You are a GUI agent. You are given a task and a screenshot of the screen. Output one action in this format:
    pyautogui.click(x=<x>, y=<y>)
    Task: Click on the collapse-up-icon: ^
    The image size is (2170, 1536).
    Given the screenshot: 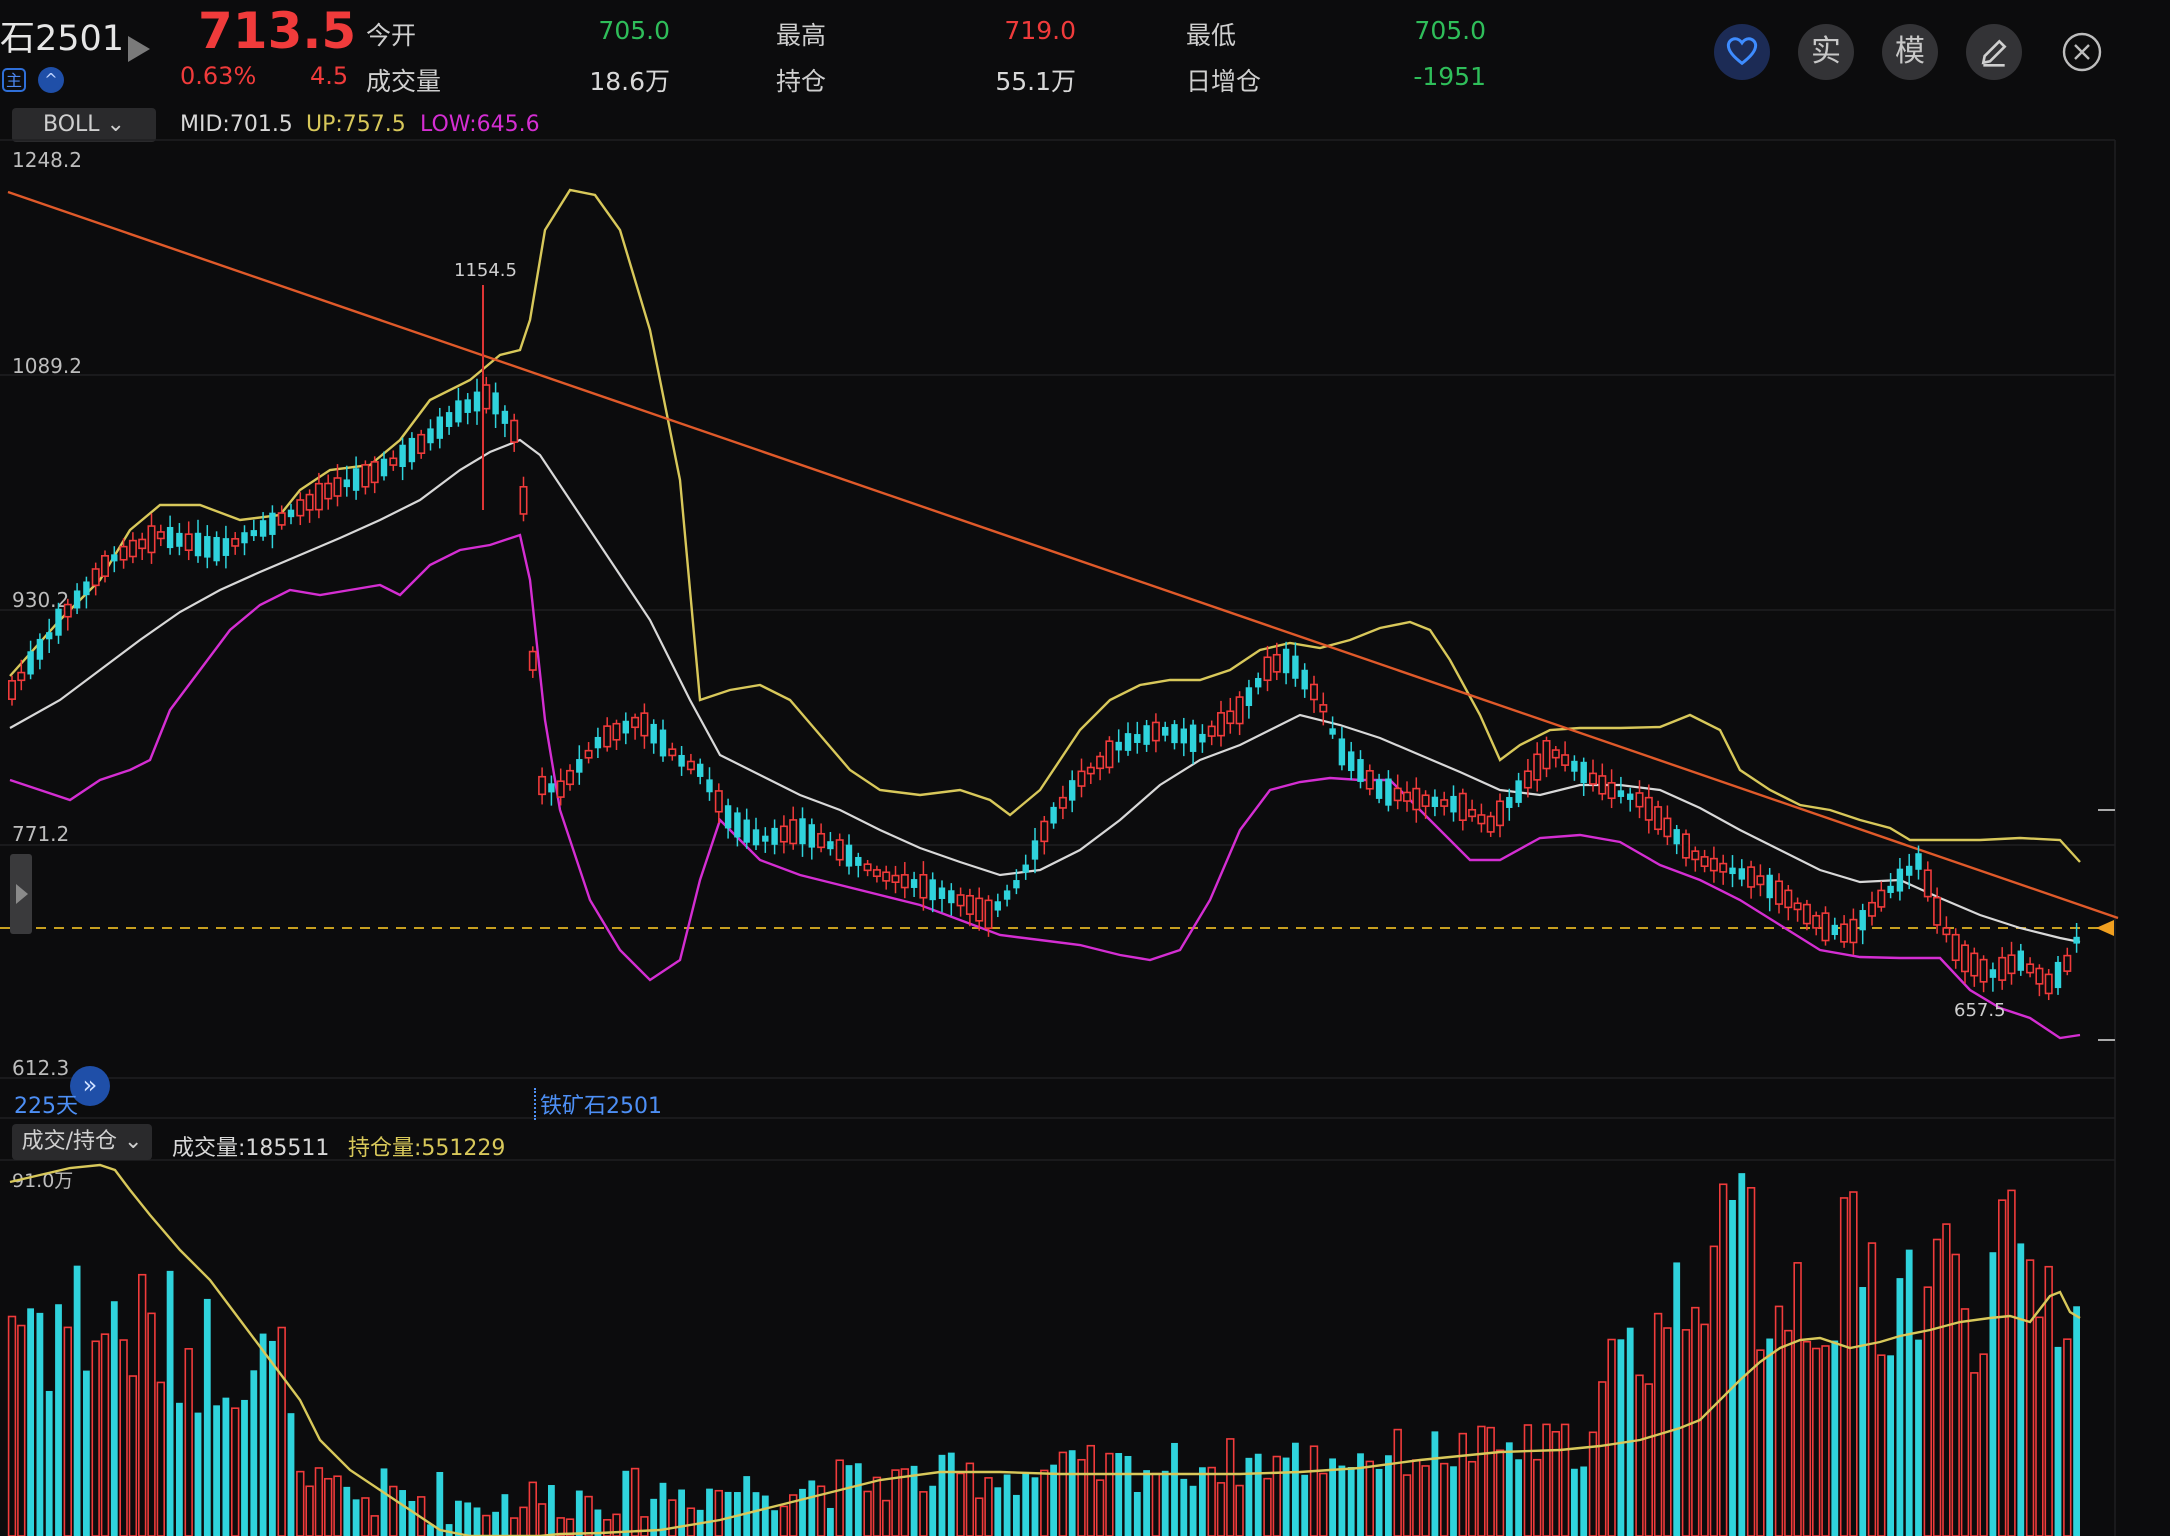 What is the action you would take?
    pyautogui.click(x=51, y=80)
    